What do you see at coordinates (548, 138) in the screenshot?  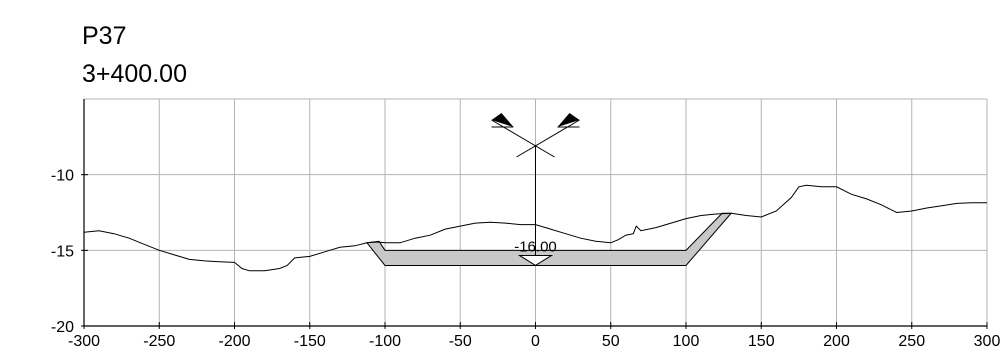 I see `cross-line-b` at bounding box center [548, 138].